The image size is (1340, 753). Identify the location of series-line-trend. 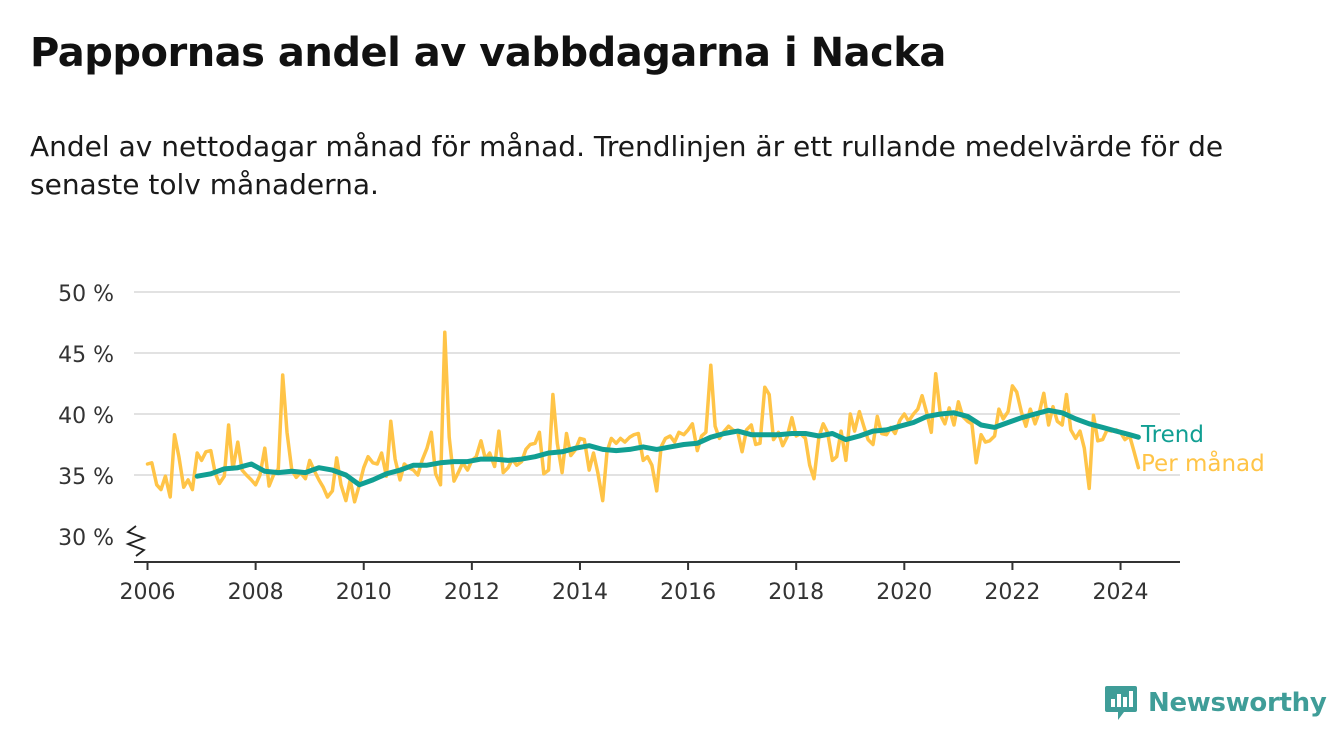
(667, 447).